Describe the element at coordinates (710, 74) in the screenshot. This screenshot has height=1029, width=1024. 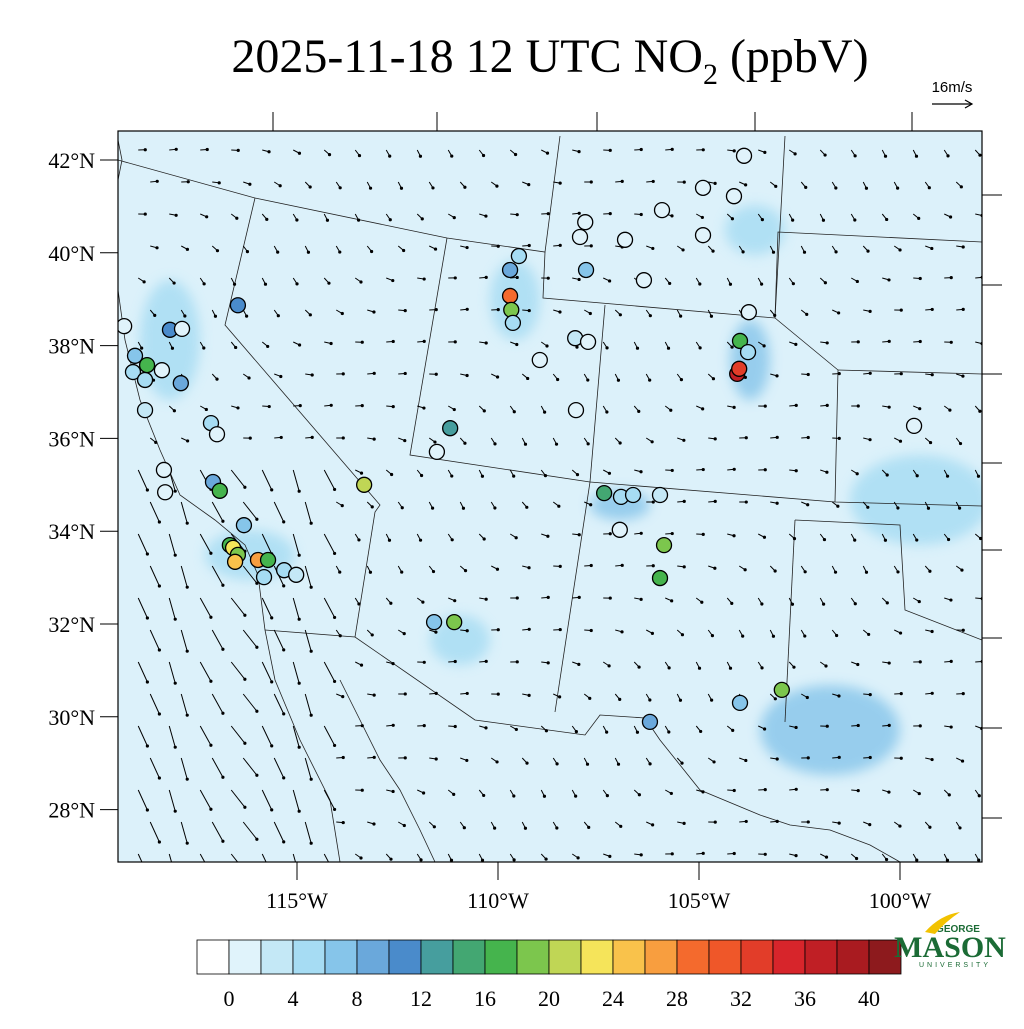
I see `title-subscript: 2` at that location.